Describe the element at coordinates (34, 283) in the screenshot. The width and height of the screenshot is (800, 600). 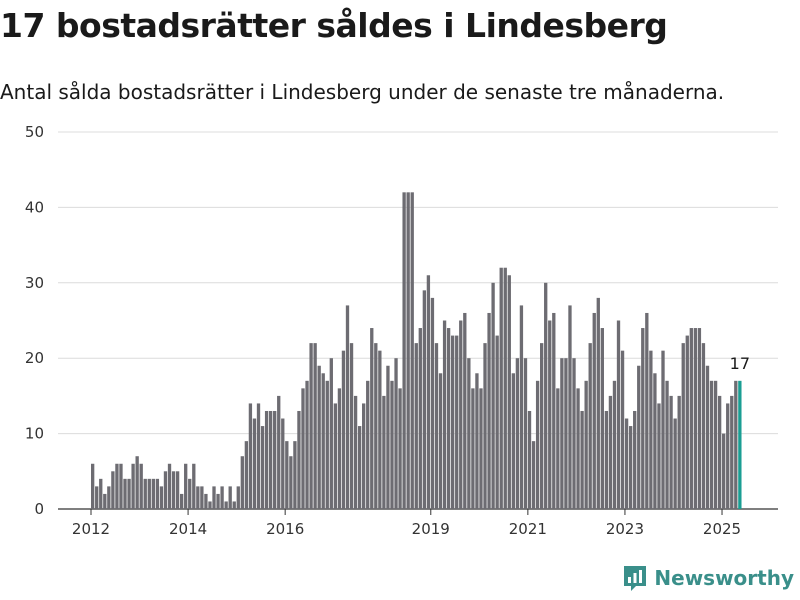
I see `y-tick-label: 30` at that location.